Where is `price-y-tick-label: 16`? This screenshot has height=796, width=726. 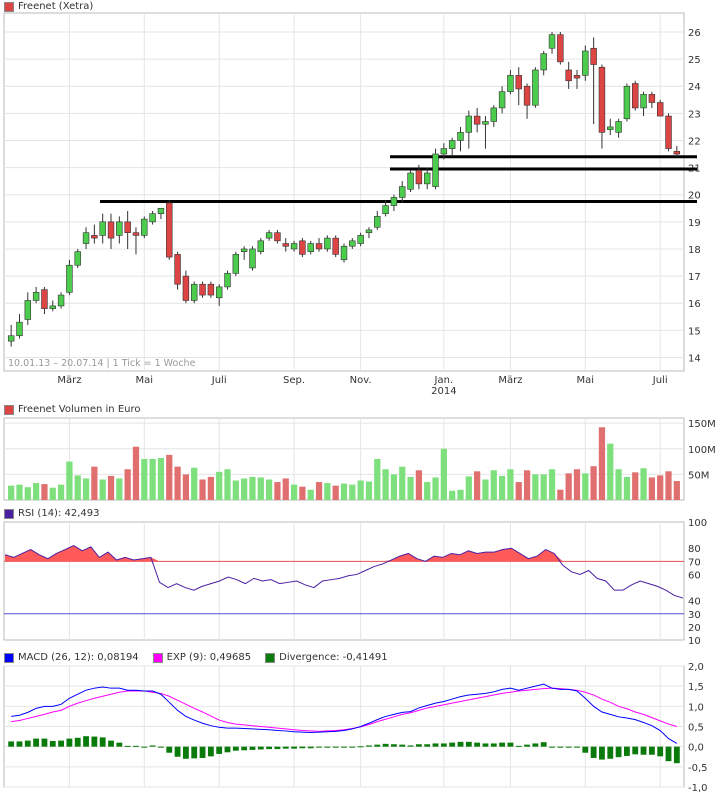
price-y-tick-label: 16 is located at coordinates (694, 304).